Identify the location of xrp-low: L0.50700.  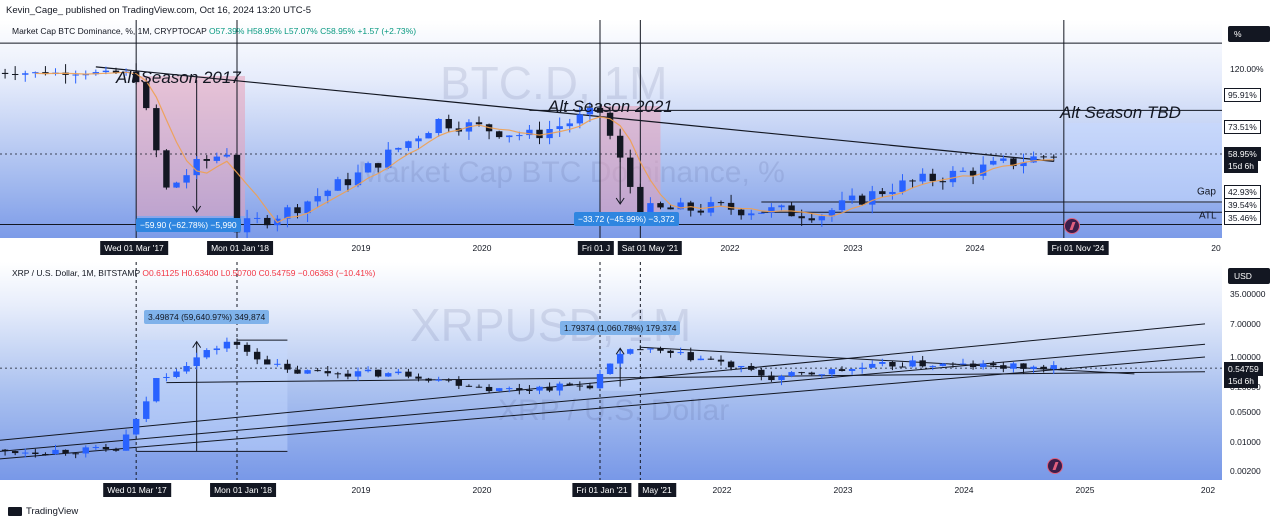
(238, 273).